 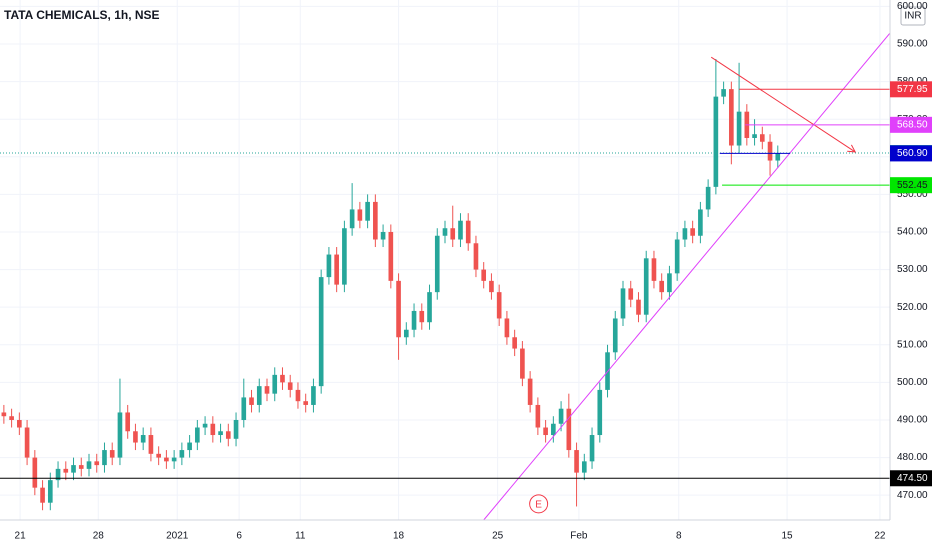 What do you see at coordinates (912, 16) in the screenshot?
I see `currency: INR` at bounding box center [912, 16].